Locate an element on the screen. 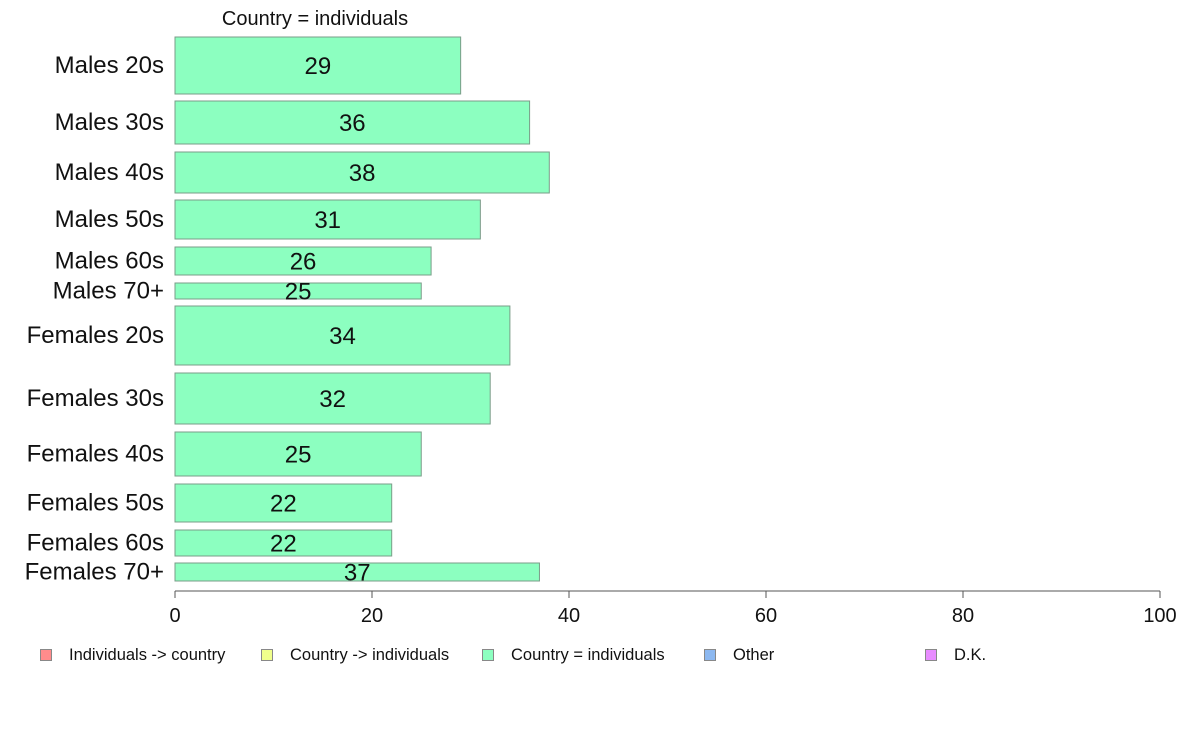  category-label: Males 60s is located at coordinates (109, 261).